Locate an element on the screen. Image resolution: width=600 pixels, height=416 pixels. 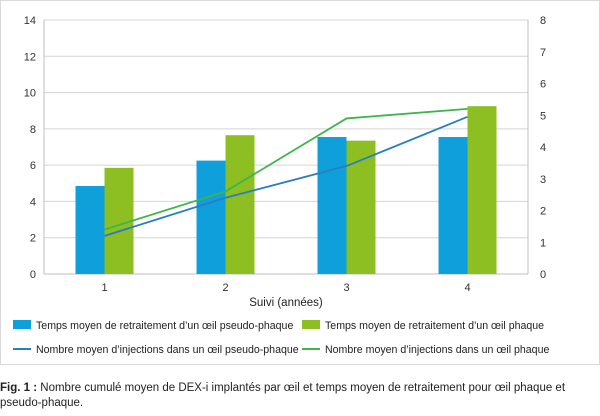
x-tick-label: 1 is located at coordinates (104, 288).